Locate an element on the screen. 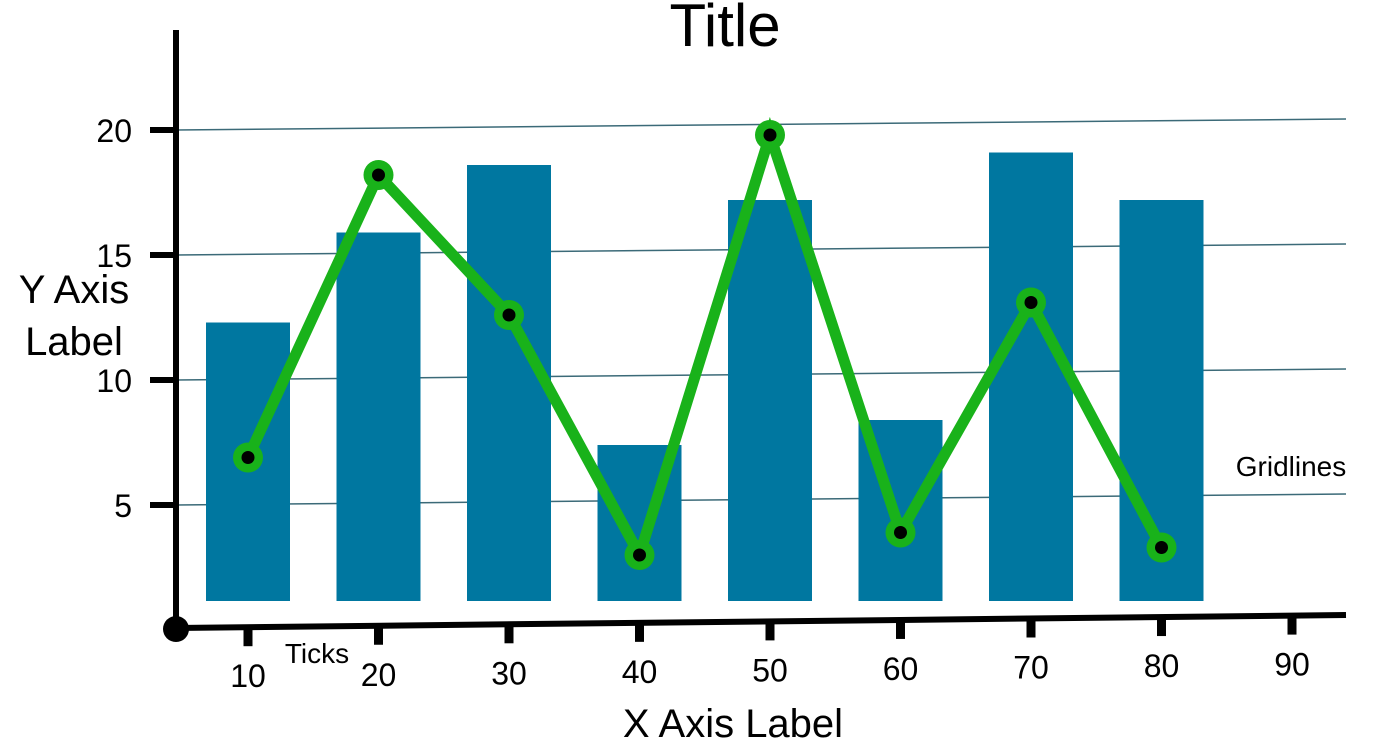  x-axis-line is located at coordinates (761, 621).